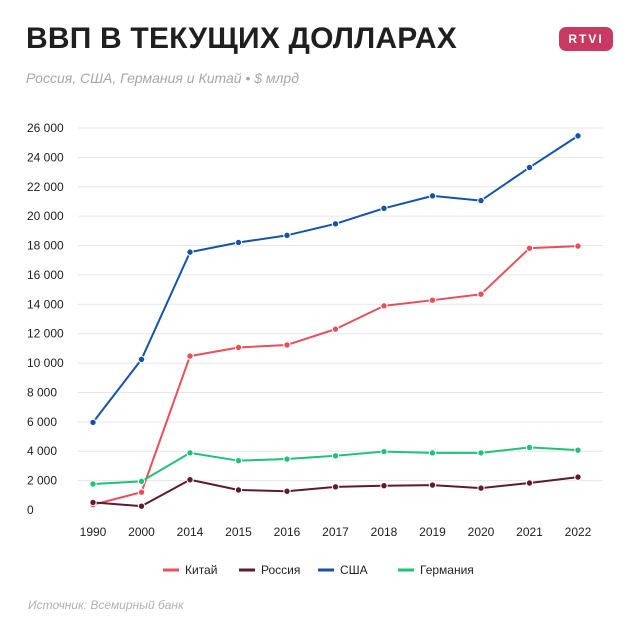  I want to click on y-tick-label: 2 000, so click(42, 481).